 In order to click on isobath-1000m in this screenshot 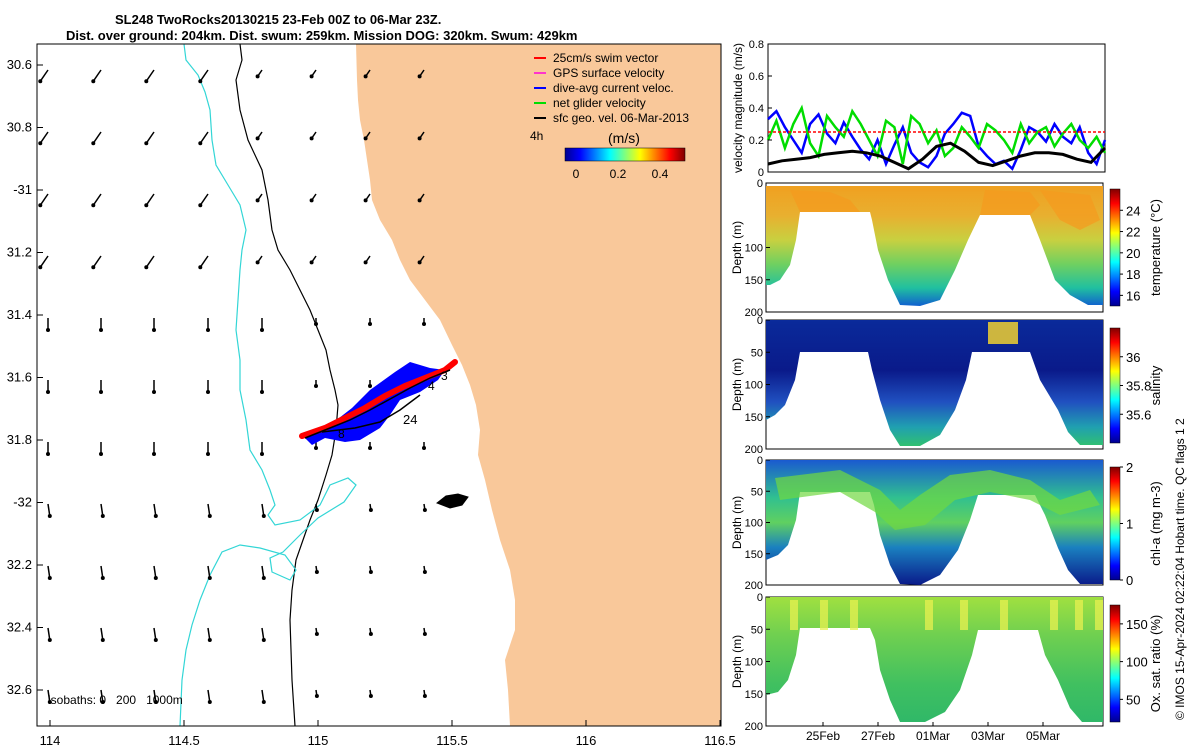, I will do `click(268, 385)`.